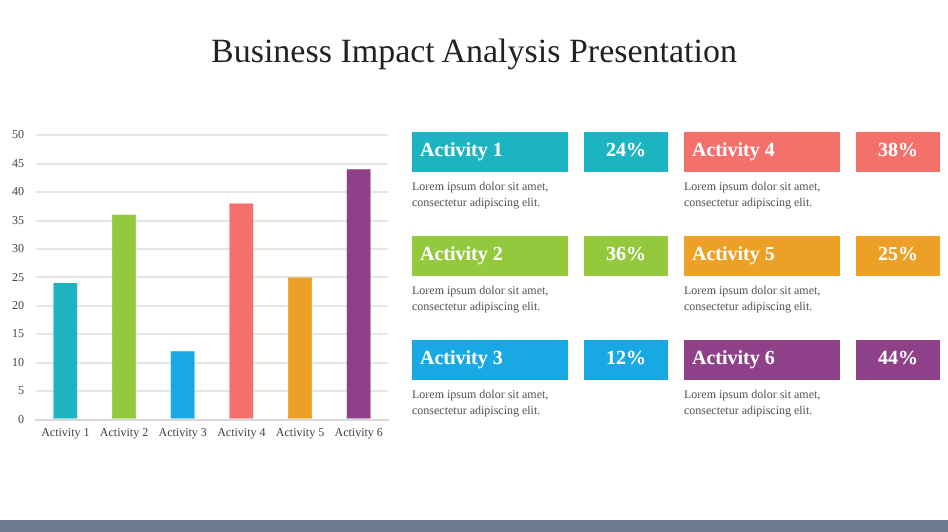 The width and height of the screenshot is (948, 532). What do you see at coordinates (626, 255) in the screenshot?
I see `text: 36%` at bounding box center [626, 255].